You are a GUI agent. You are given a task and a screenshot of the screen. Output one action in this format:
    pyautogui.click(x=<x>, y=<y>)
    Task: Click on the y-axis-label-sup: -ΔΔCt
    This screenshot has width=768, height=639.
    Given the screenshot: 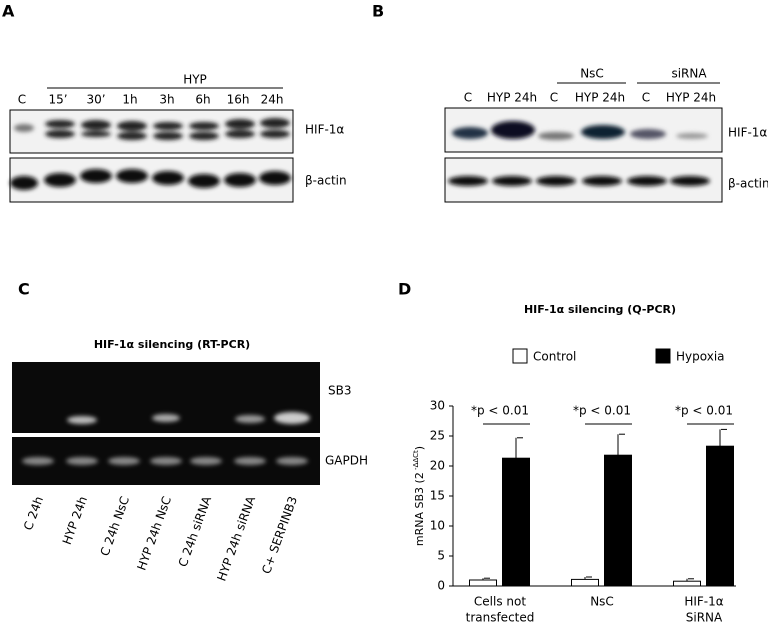 What is the action you would take?
    pyautogui.click(x=416, y=461)
    